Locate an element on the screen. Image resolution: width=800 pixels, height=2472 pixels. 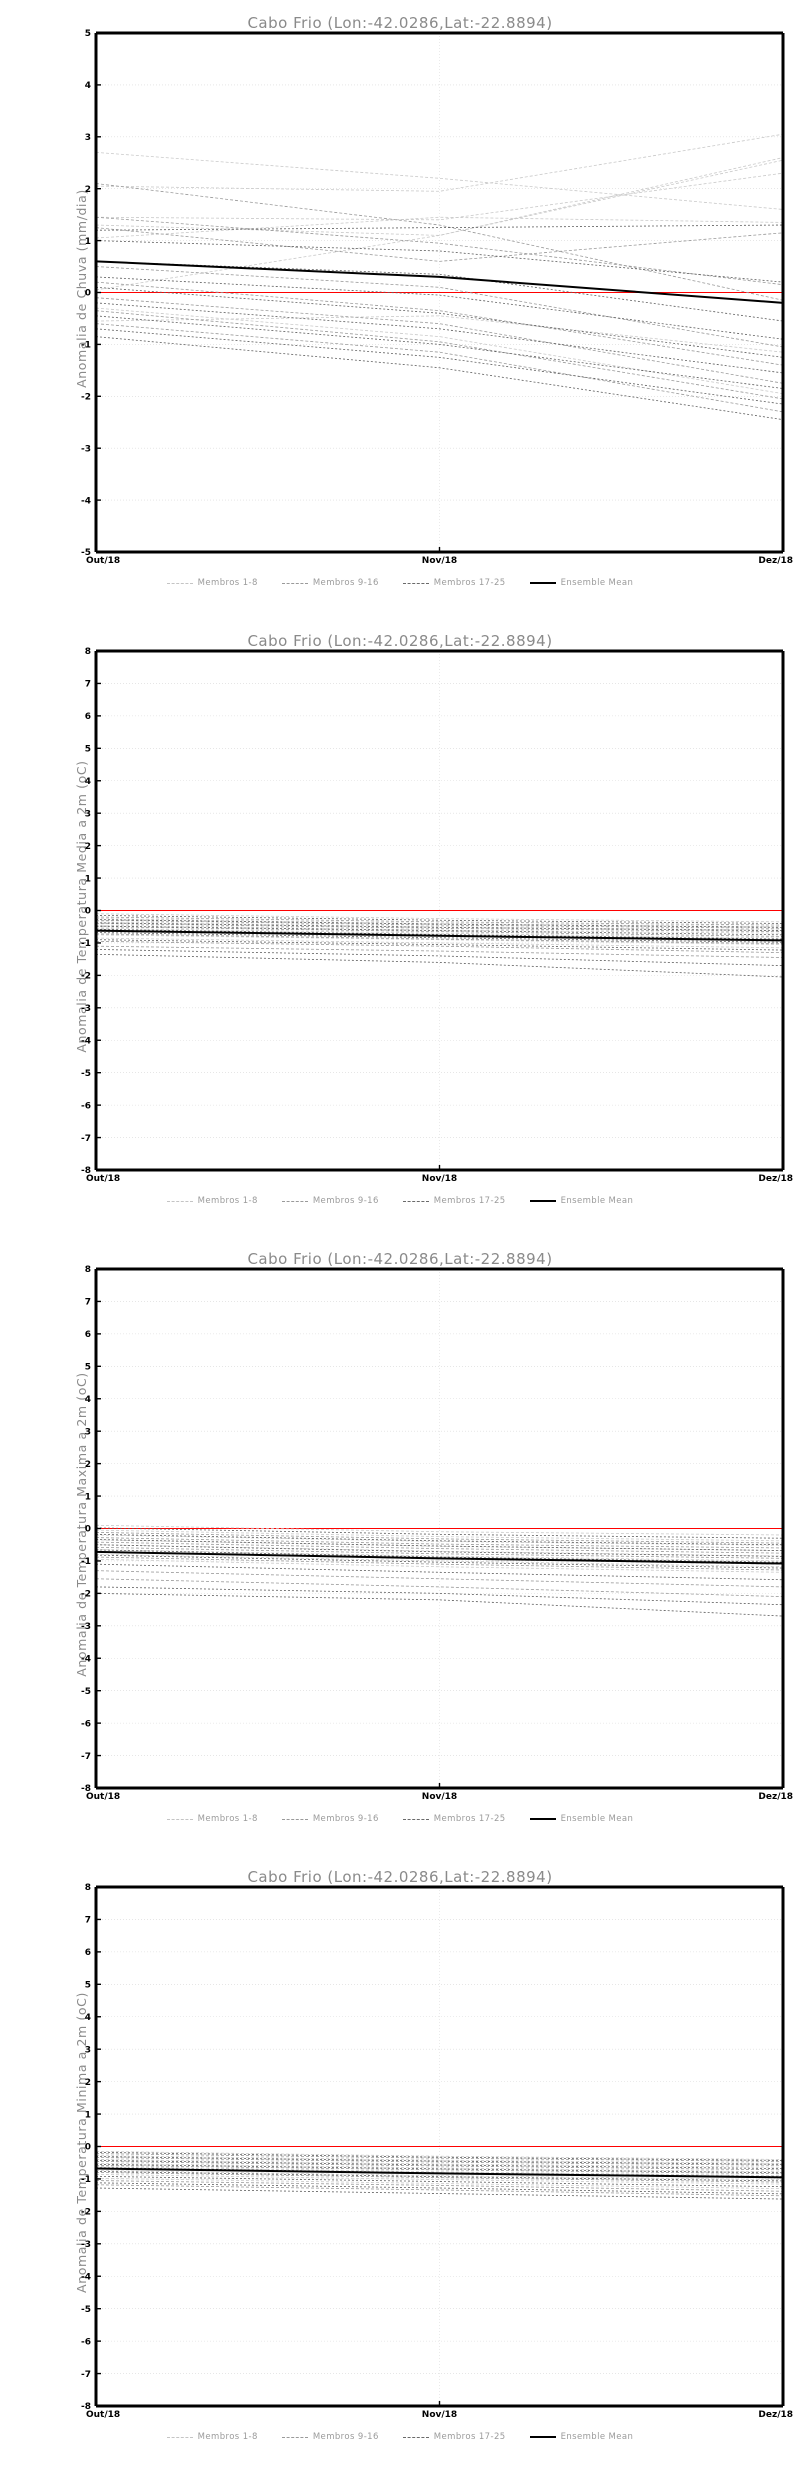
y-tick-label: 8 is located at coordinates (88, 1888).